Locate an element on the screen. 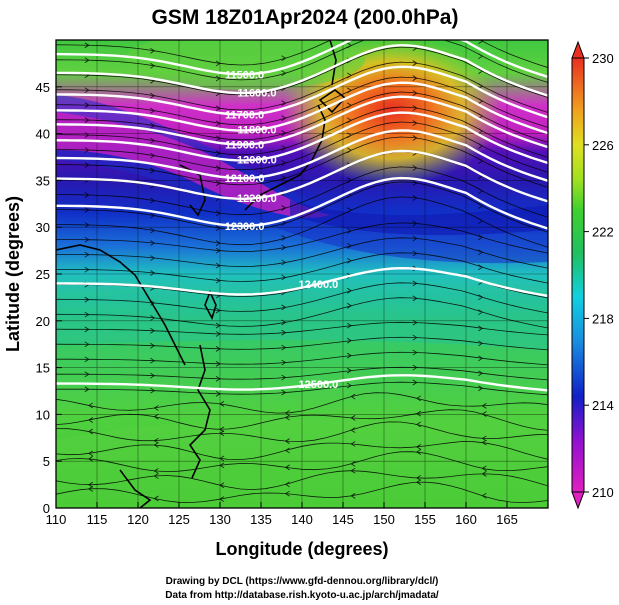 This screenshot has height=605, width=619. cold-core-magenta is located at coordinates (193, 165).